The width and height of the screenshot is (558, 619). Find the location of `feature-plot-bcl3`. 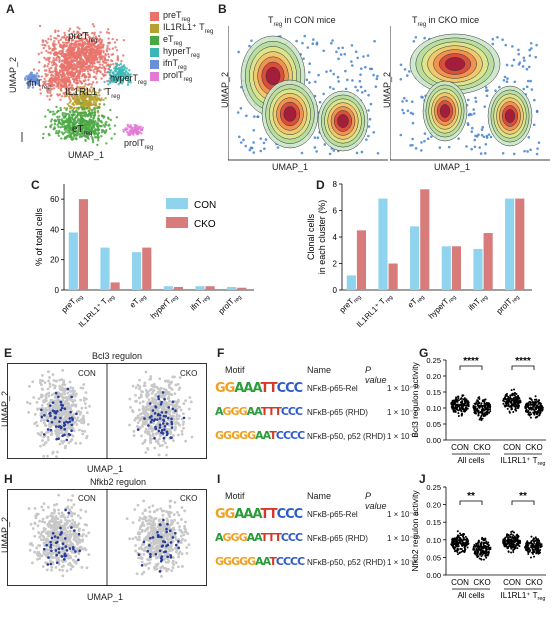

feature-plot-bcl3 is located at coordinates (107, 411).